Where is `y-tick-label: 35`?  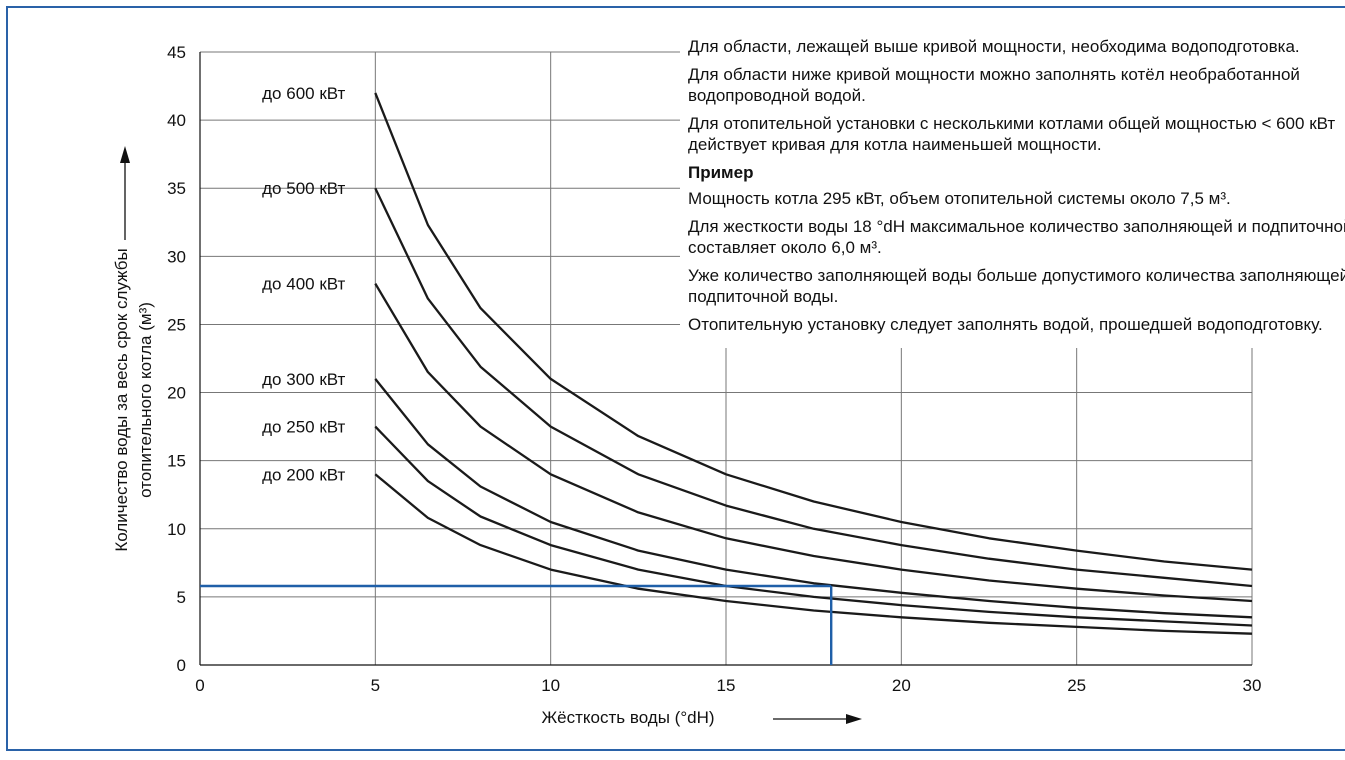
y-tick-label: 35 is located at coordinates (176, 188).